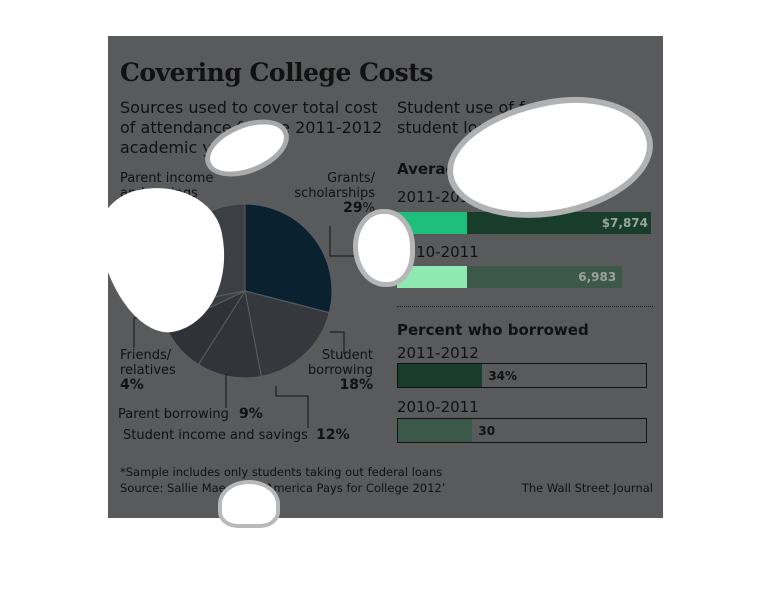 Image resolution: width=770 pixels, height=612 pixels. What do you see at coordinates (522, 375) in the screenshot?
I see `percent-bar-frame-2011-2012` at bounding box center [522, 375].